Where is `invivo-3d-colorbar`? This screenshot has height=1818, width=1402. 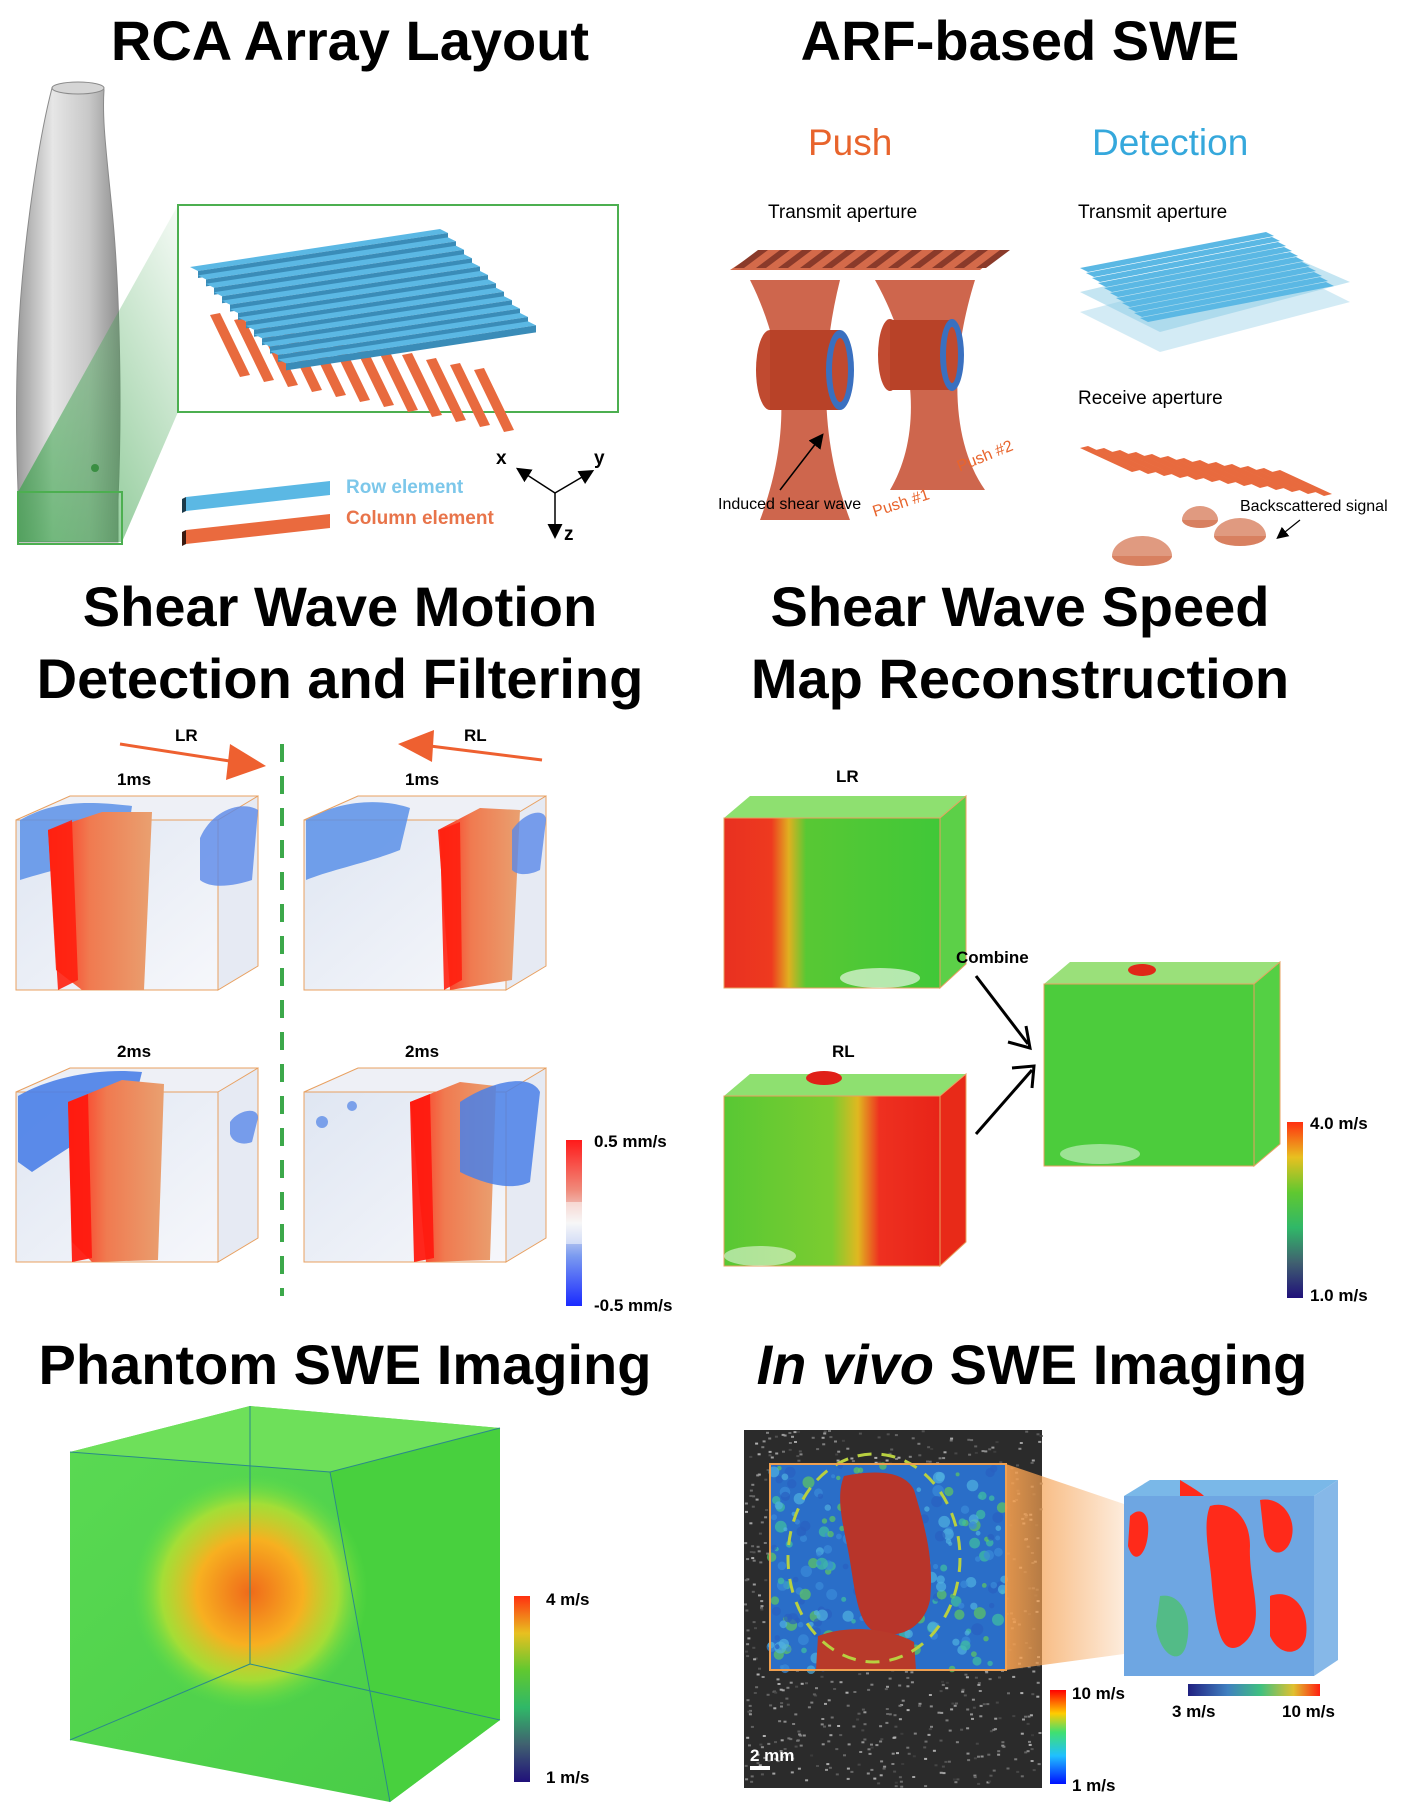 invivo-3d-colorbar is located at coordinates (1254, 1690).